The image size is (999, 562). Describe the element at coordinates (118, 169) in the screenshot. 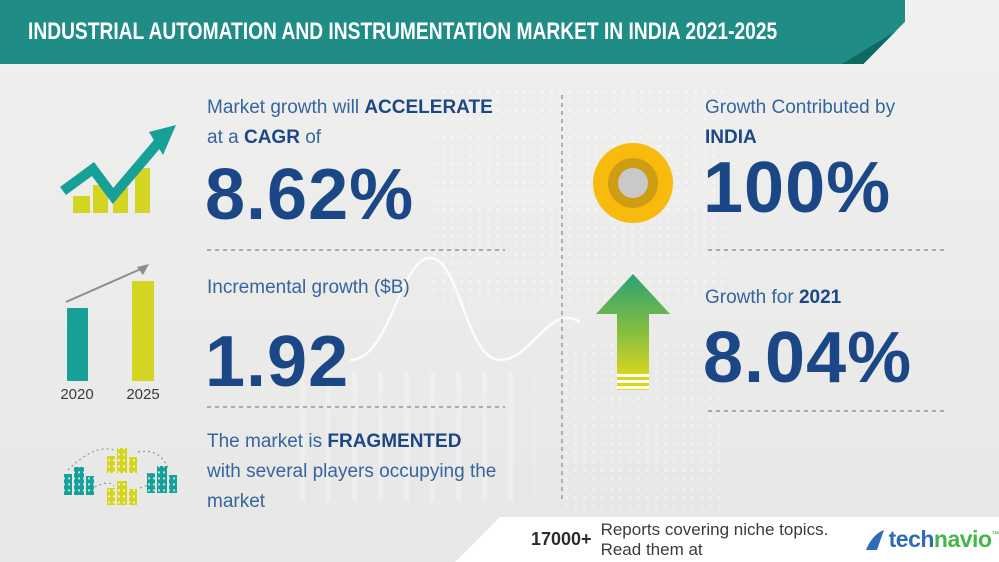

I see `growth-trend-icon` at that location.